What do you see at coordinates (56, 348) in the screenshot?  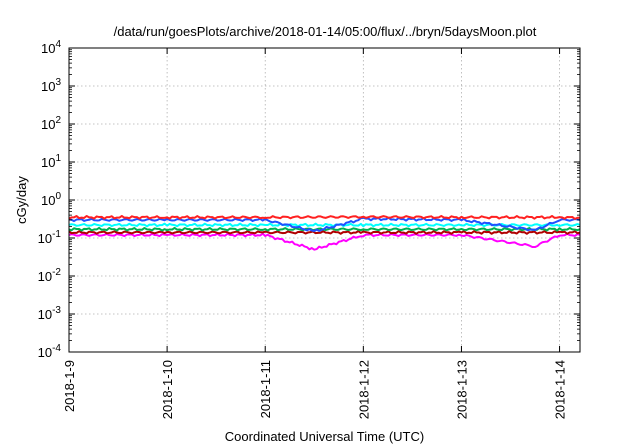 I see `y-tick-exponent: -4` at bounding box center [56, 348].